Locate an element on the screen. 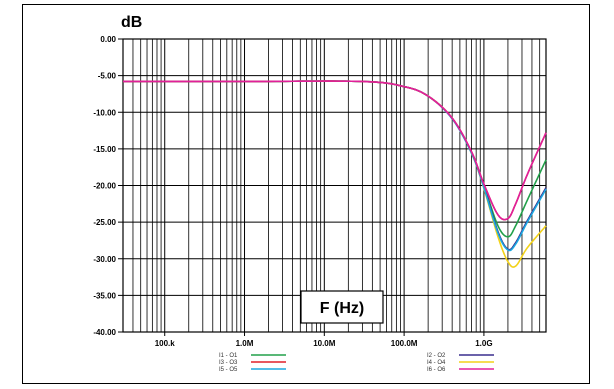 The height and width of the screenshot is (389, 614). y-tick-label: -25.00 is located at coordinates (104, 222).